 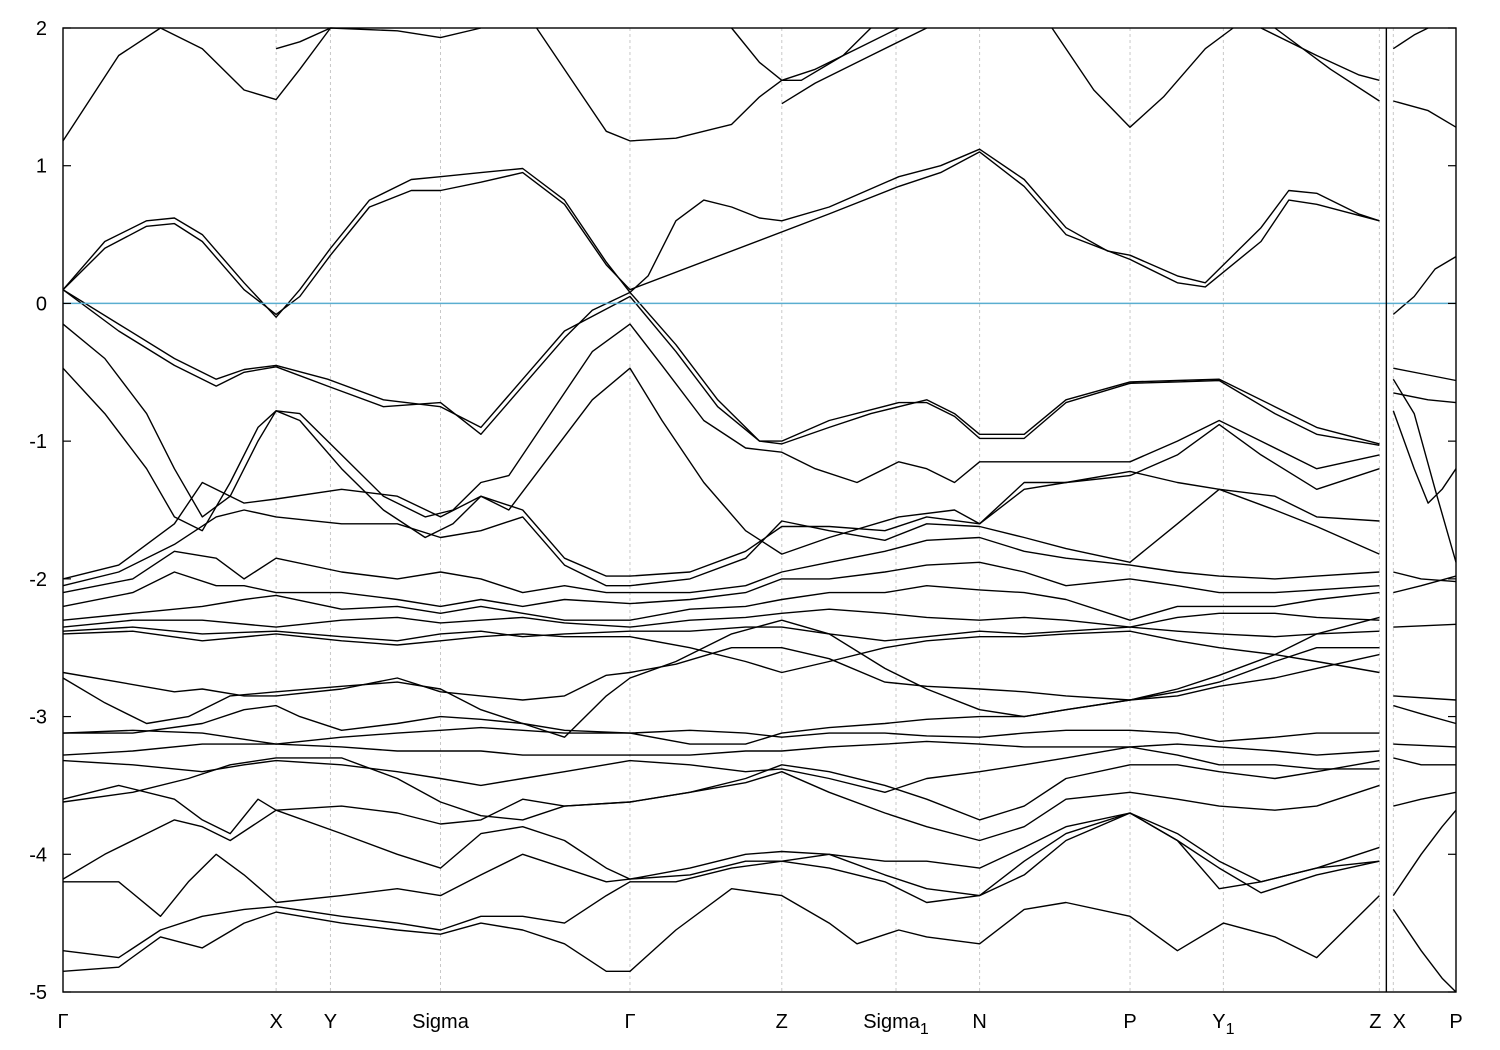 What do you see at coordinates (1223, 1024) in the screenshot?
I see `x-tick-label-9: Y1` at bounding box center [1223, 1024].